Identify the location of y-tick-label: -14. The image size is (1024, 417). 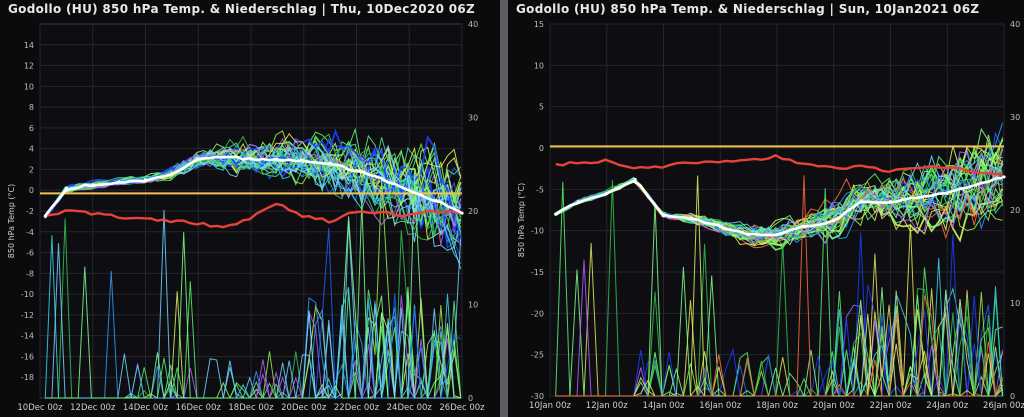
(27, 336).